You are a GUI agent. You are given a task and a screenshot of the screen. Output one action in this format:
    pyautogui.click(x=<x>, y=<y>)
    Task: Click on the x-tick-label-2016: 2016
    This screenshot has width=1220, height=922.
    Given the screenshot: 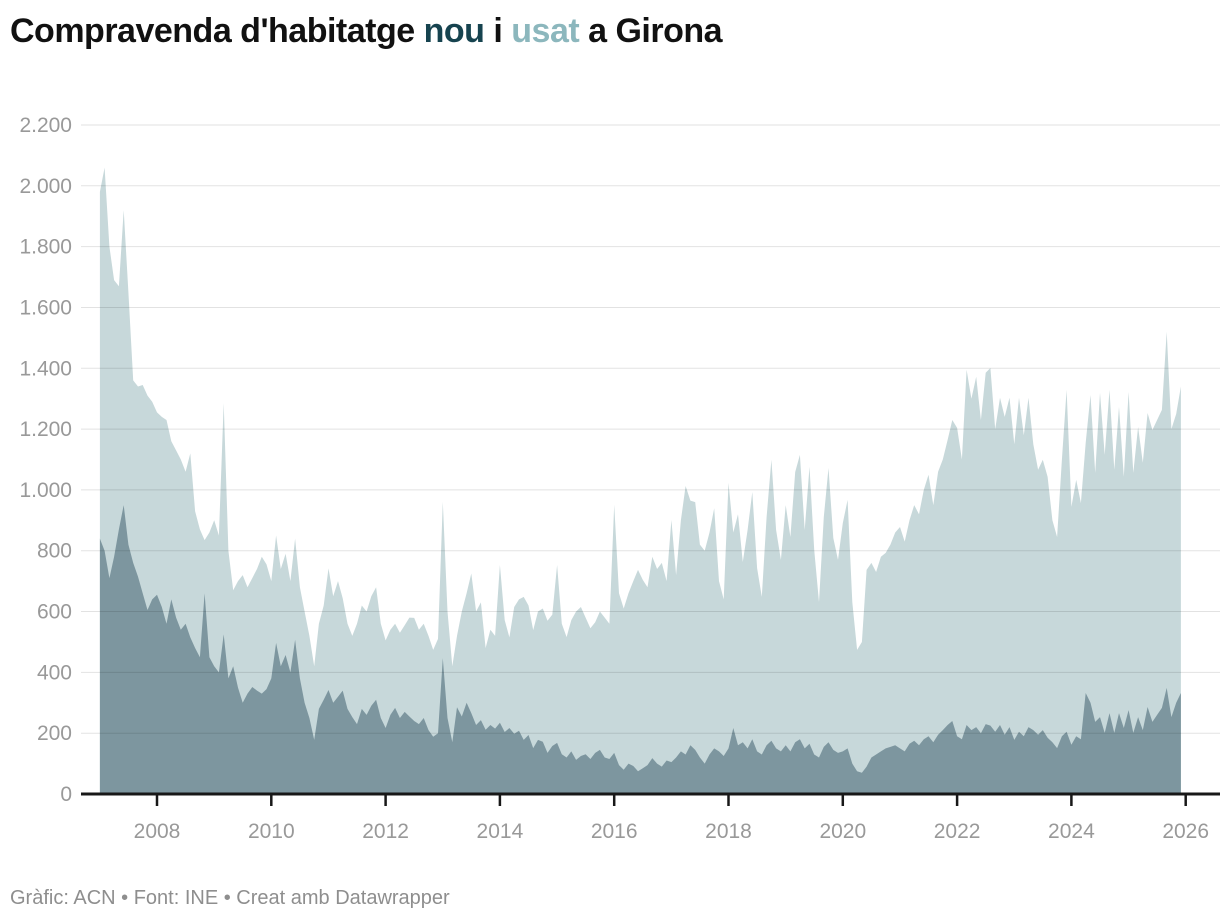 What is the action you would take?
    pyautogui.click(x=614, y=831)
    